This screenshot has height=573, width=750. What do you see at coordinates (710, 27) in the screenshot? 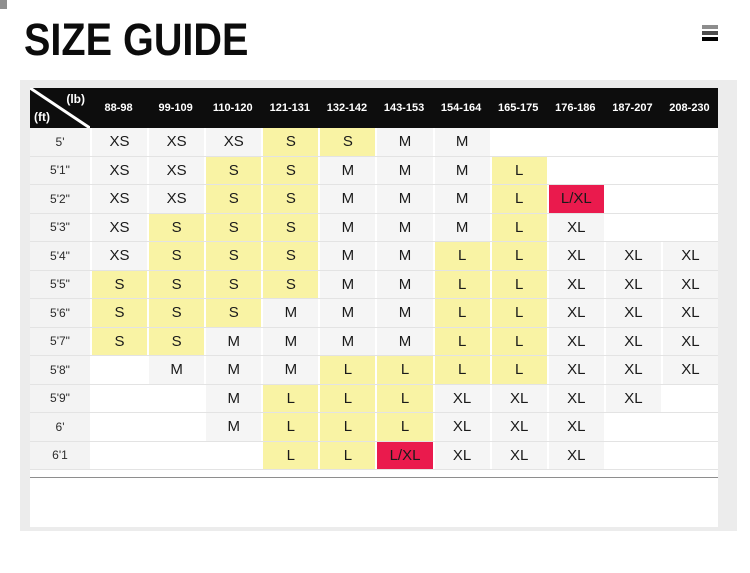
I see `hamburger-bar-top` at bounding box center [710, 27].